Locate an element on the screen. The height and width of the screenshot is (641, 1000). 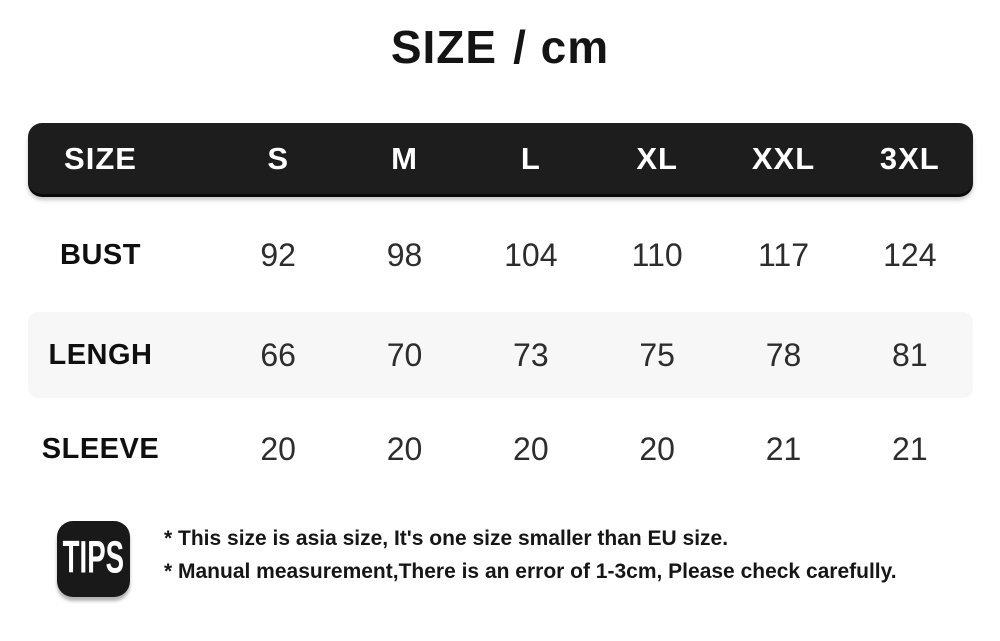
sleeve-value-xl: 20 is located at coordinates (657, 448).